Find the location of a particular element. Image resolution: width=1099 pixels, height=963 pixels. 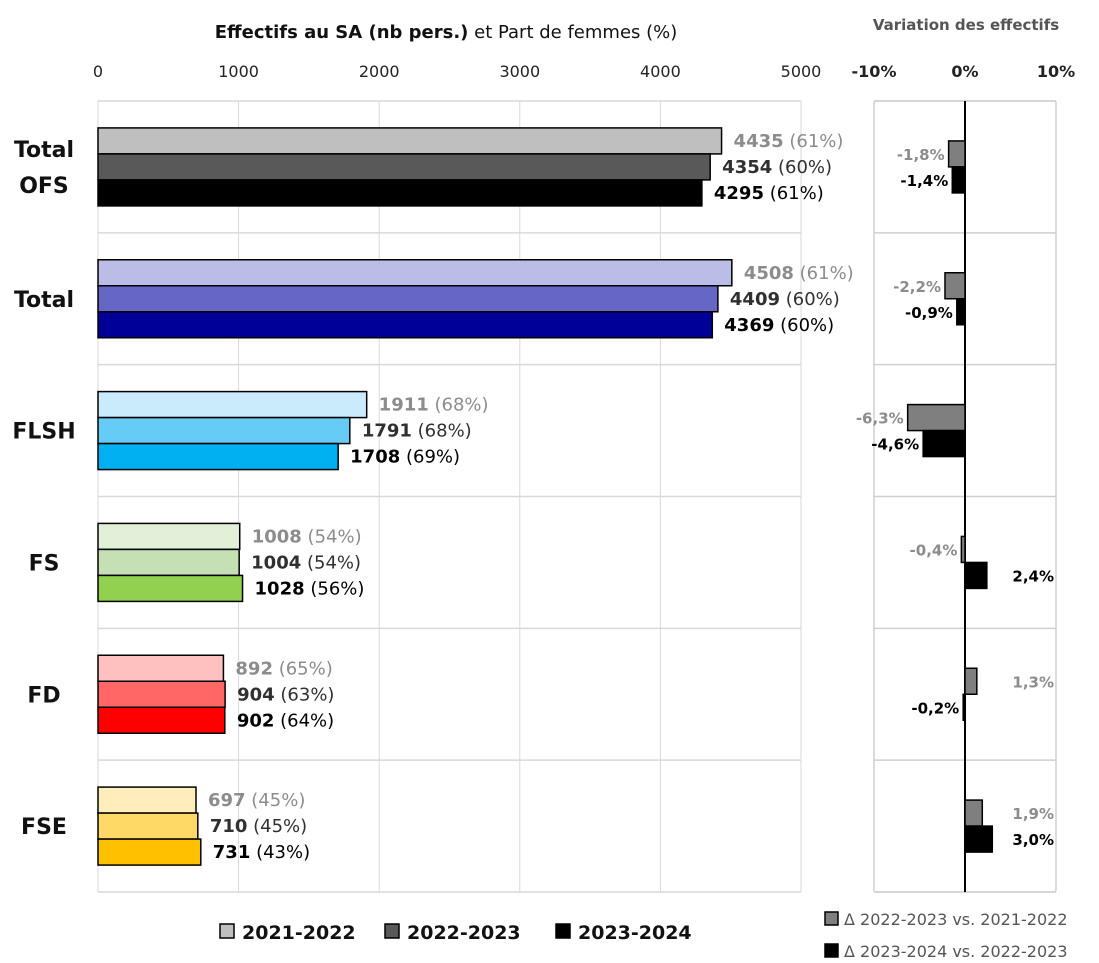

variation-data-label: -2,2% is located at coordinates (917, 287).